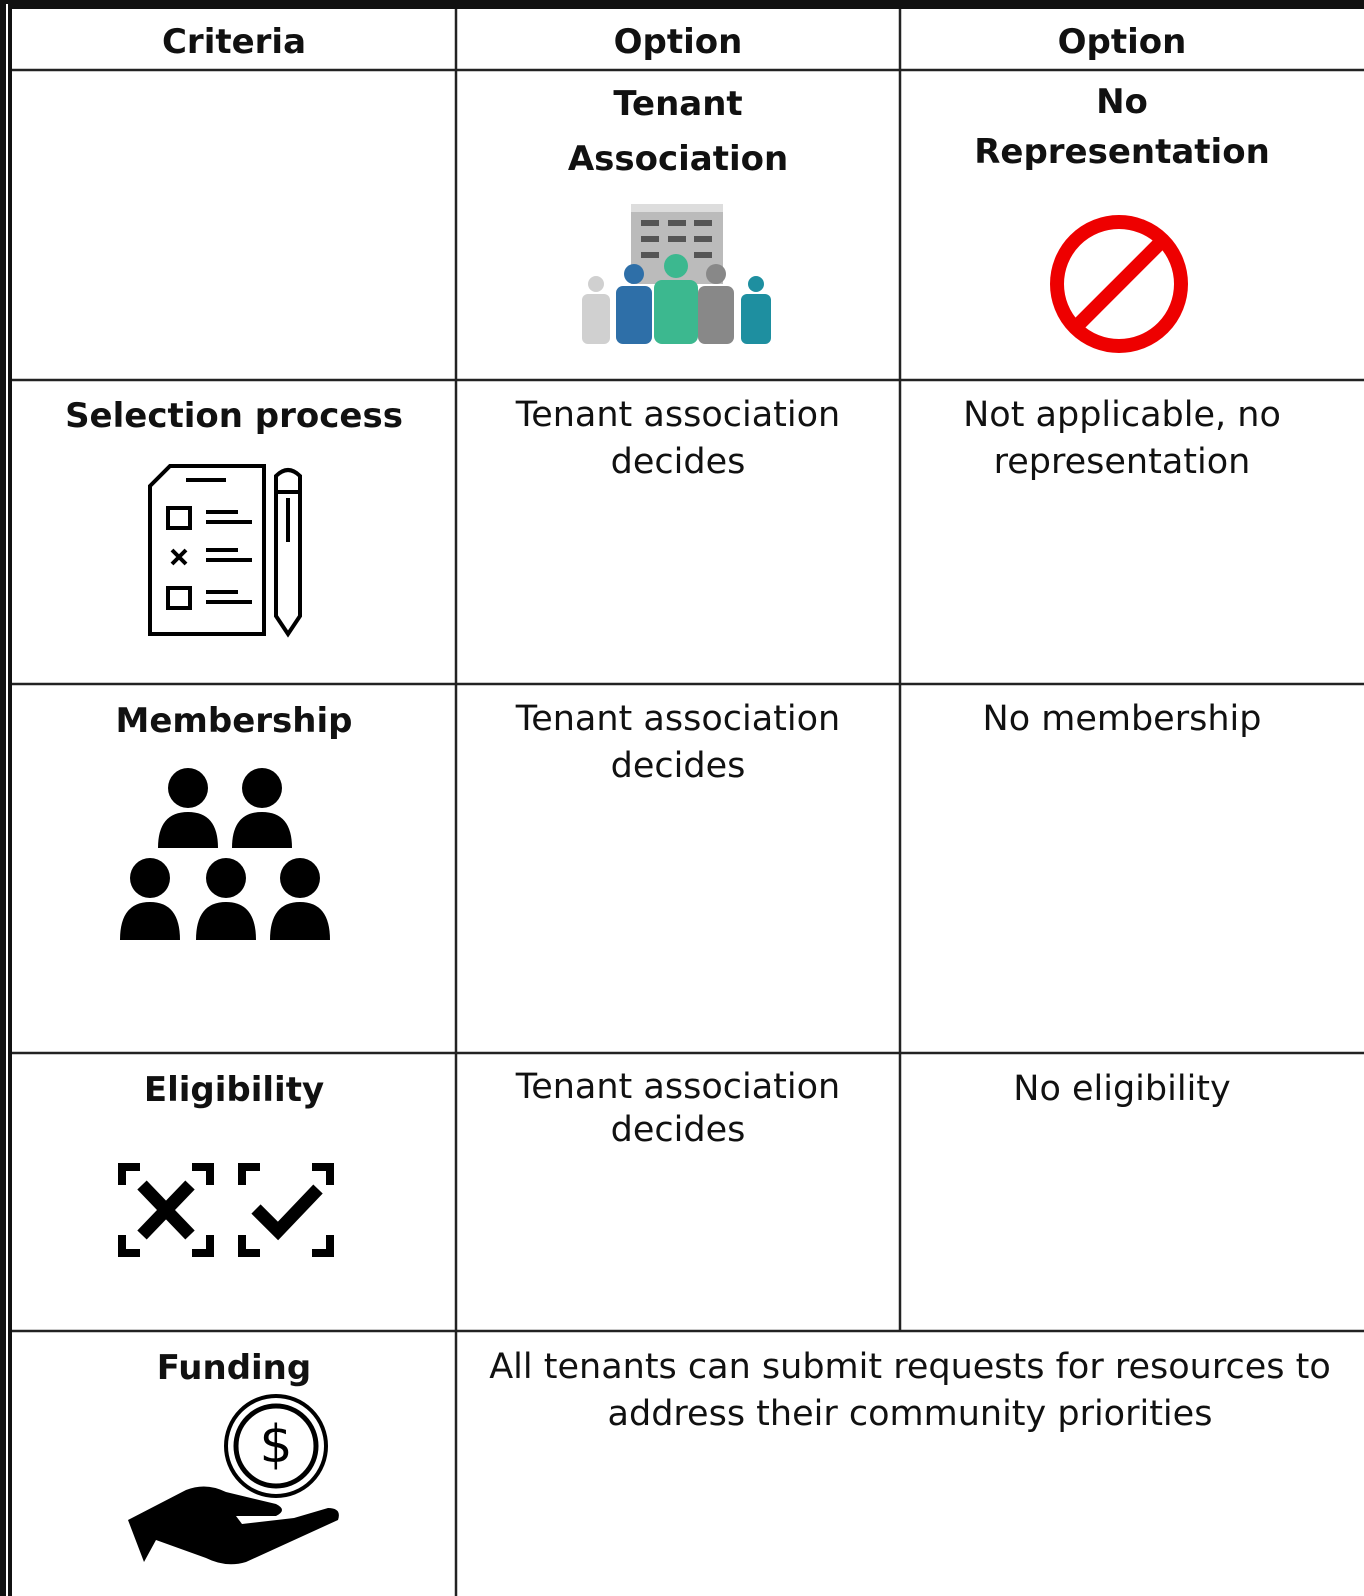  What do you see at coordinates (234, 416) in the screenshot?
I see `criterion: Selection process` at bounding box center [234, 416].